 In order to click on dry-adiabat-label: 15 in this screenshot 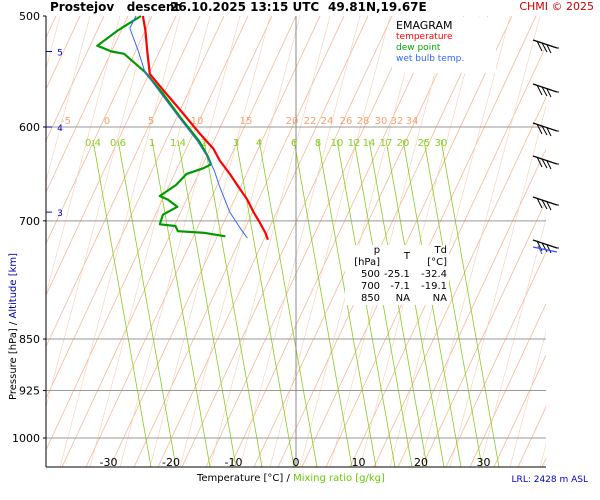, I will do `click(246, 121)`.